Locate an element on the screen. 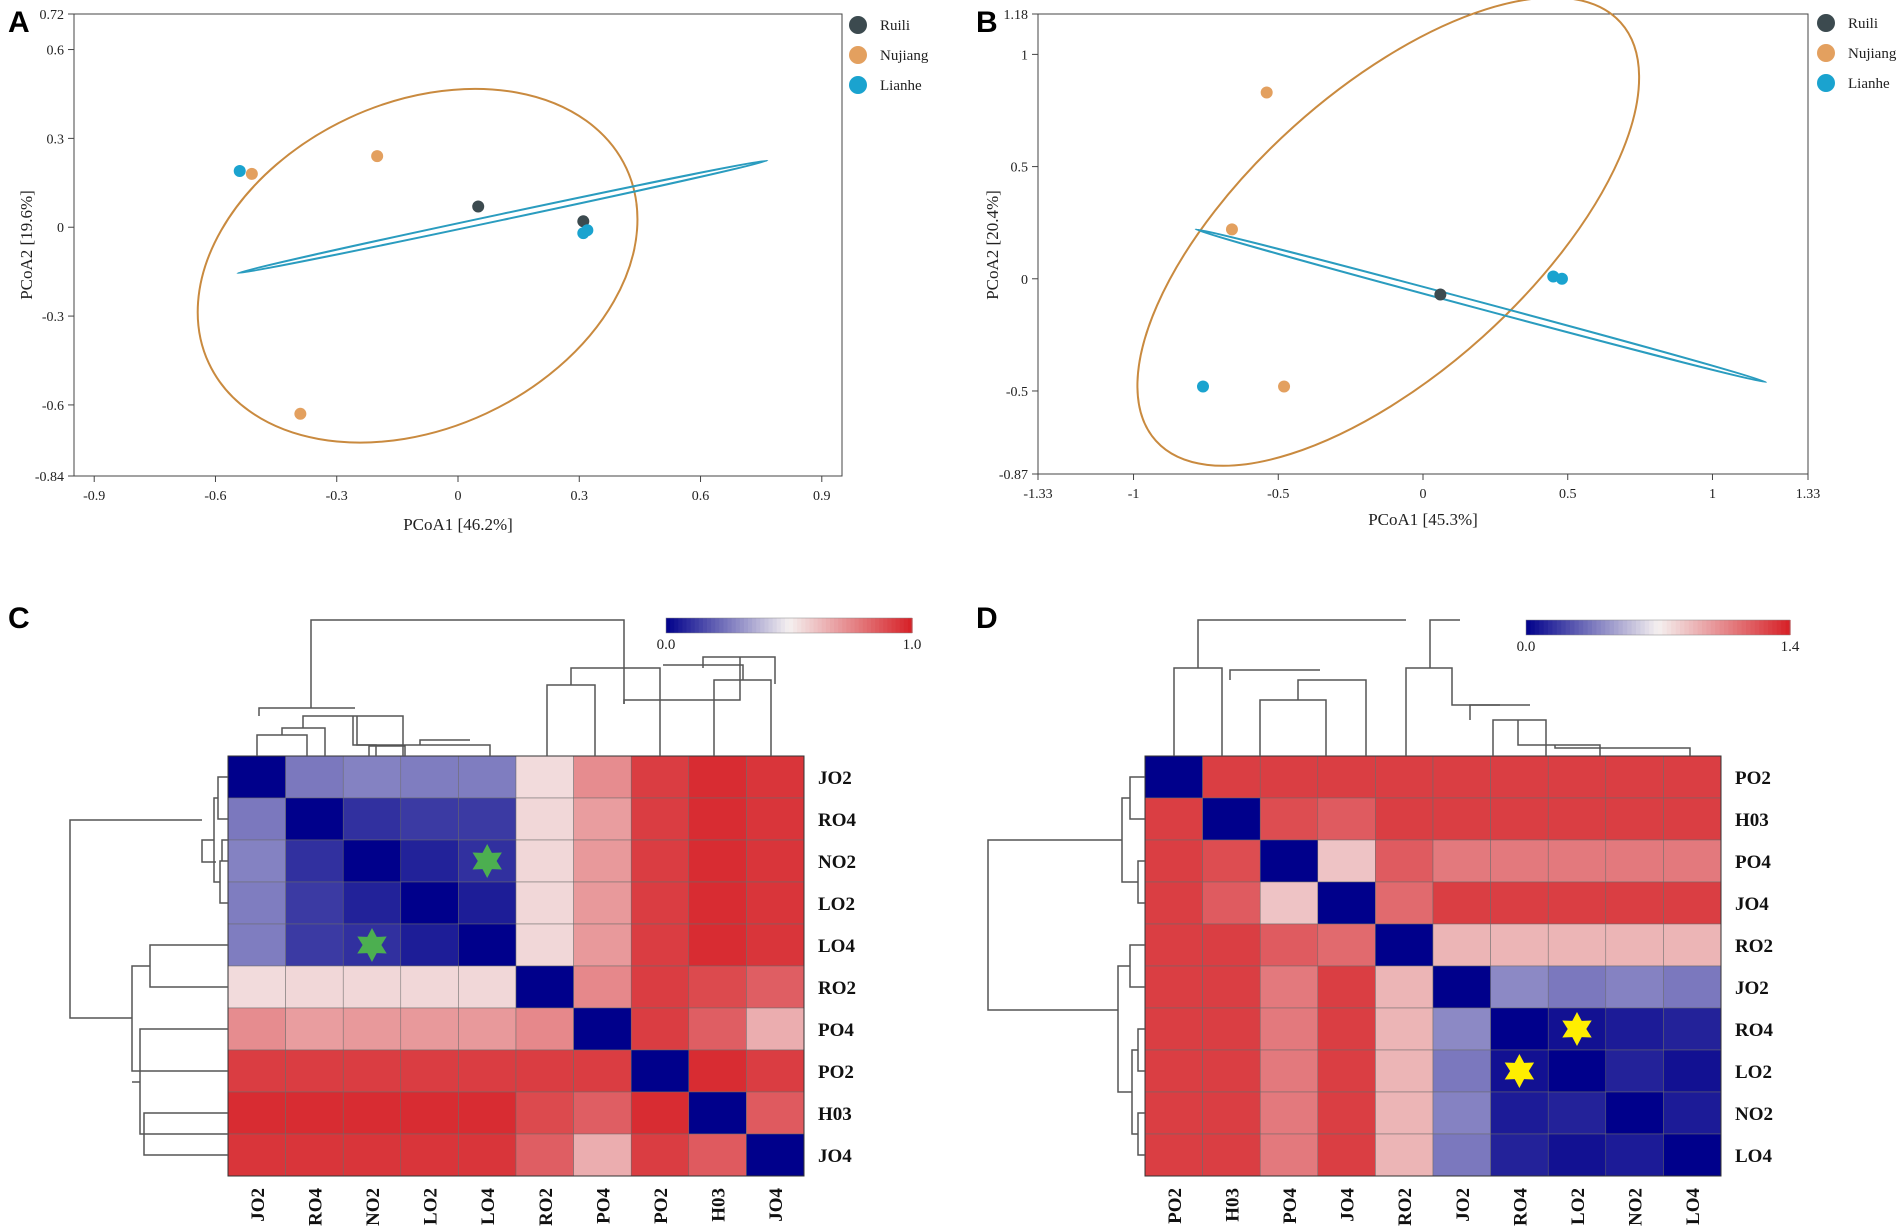 This screenshot has width=1902, height=1229. row-label: RO4 is located at coordinates (1754, 1030).